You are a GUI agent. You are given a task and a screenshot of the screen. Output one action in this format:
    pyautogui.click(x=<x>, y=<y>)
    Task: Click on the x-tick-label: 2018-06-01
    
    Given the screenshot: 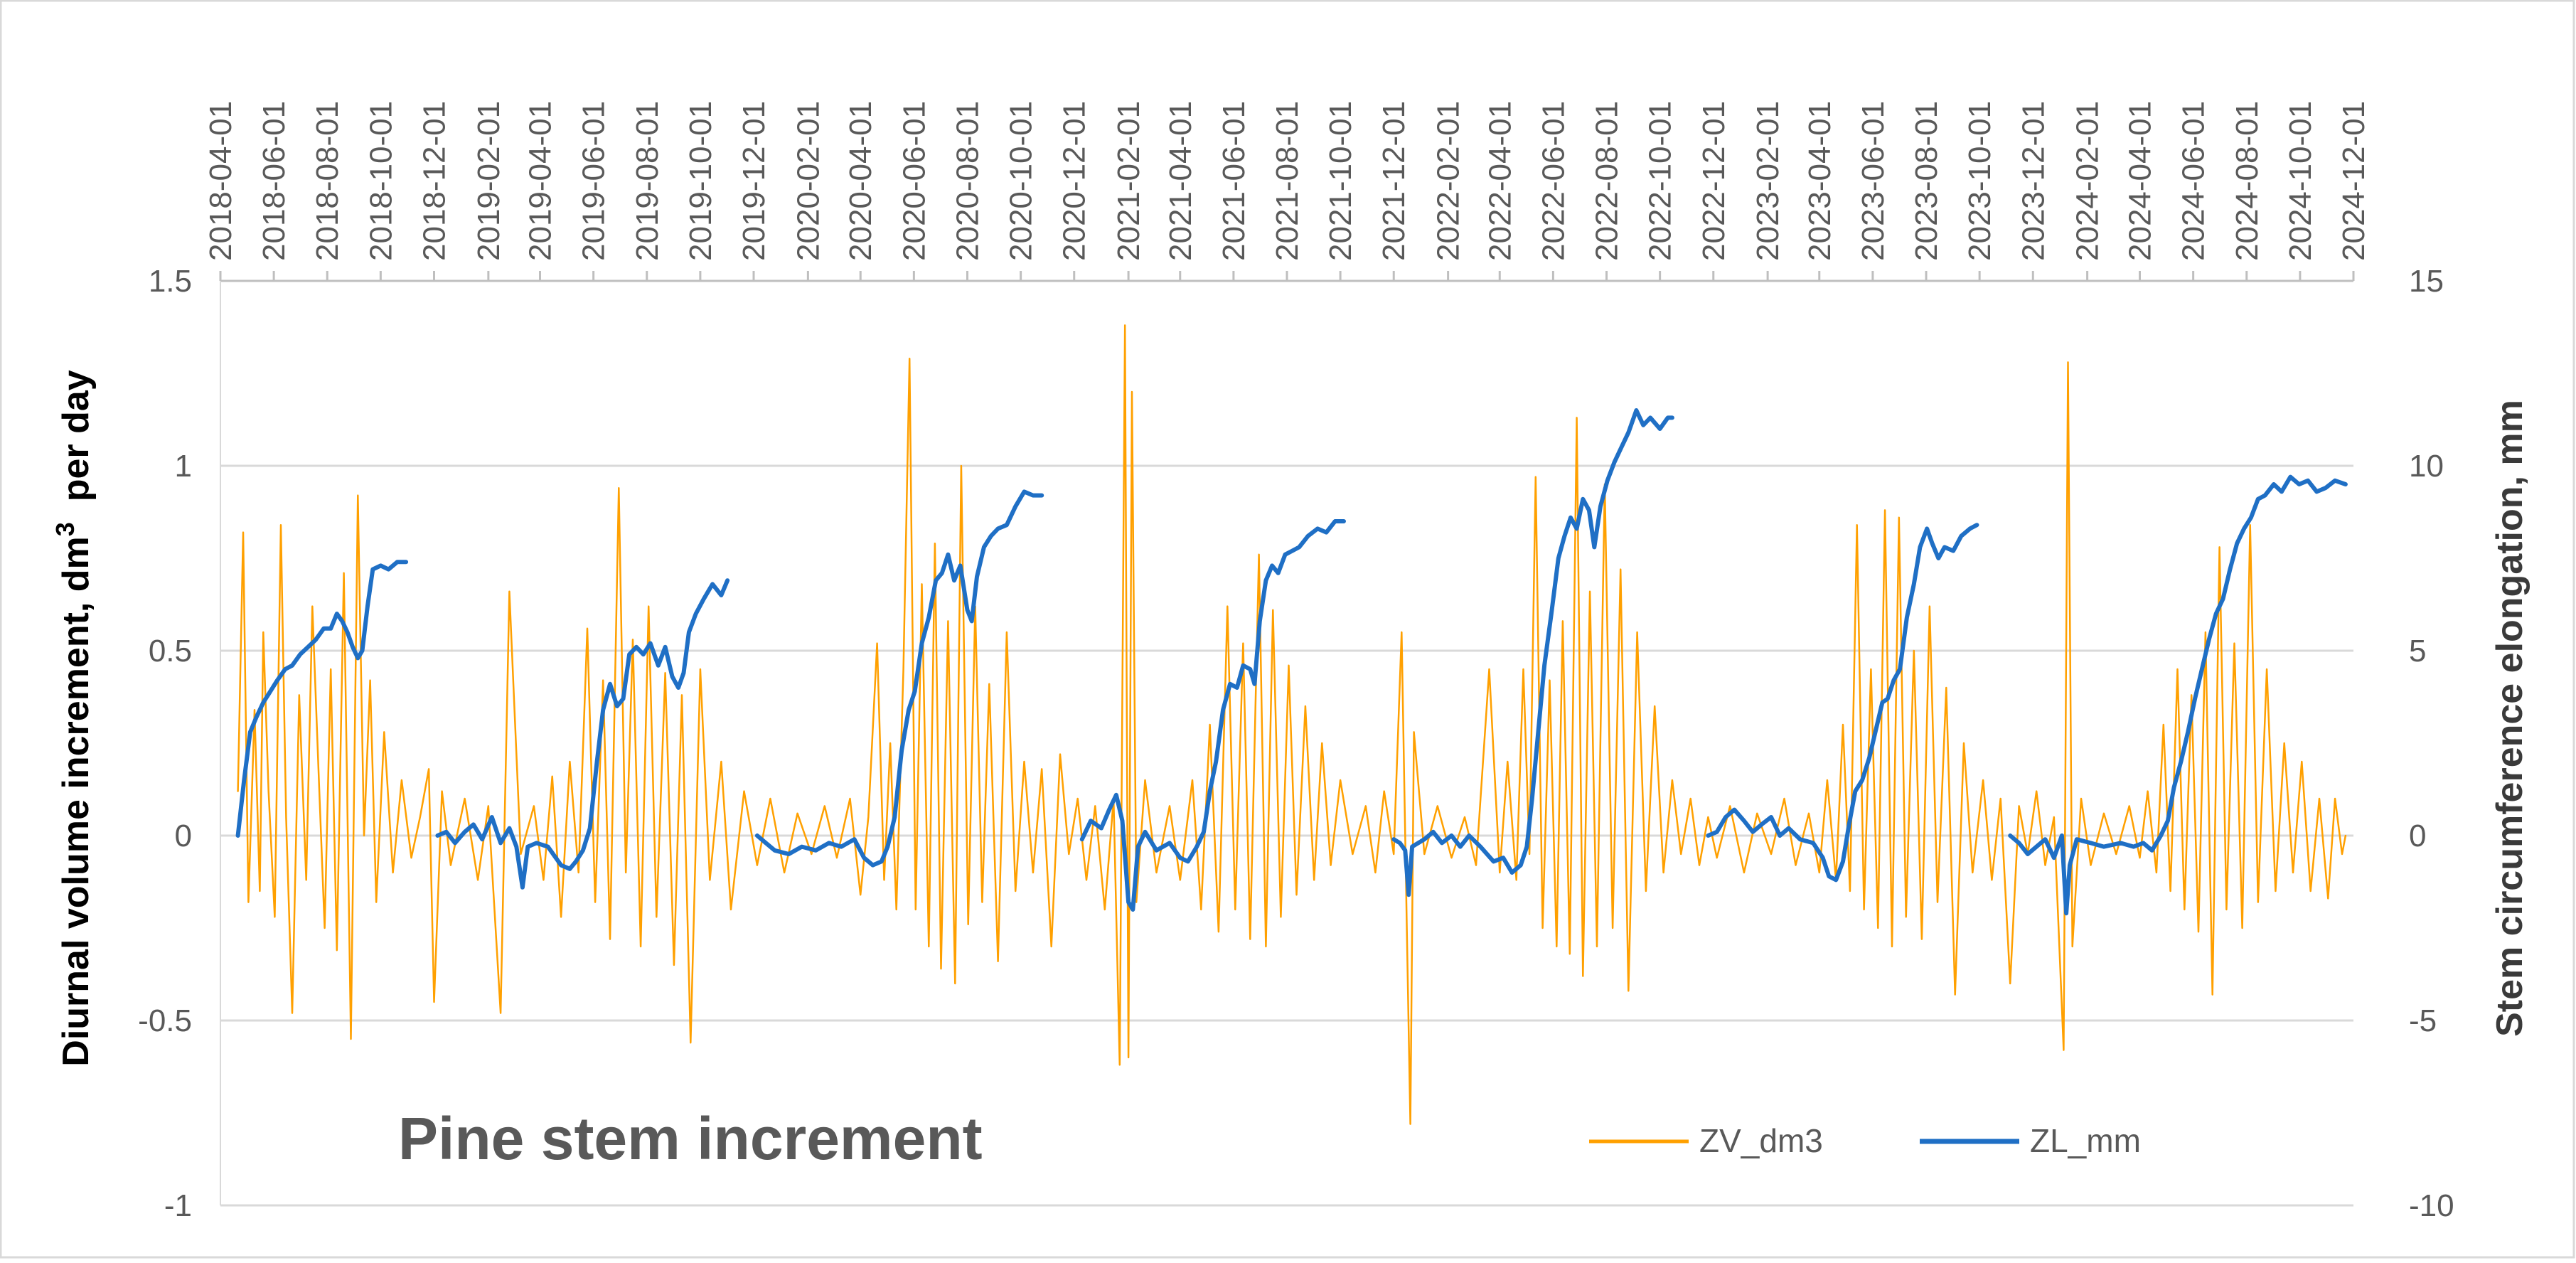 What is the action you would take?
    pyautogui.click(x=274, y=181)
    